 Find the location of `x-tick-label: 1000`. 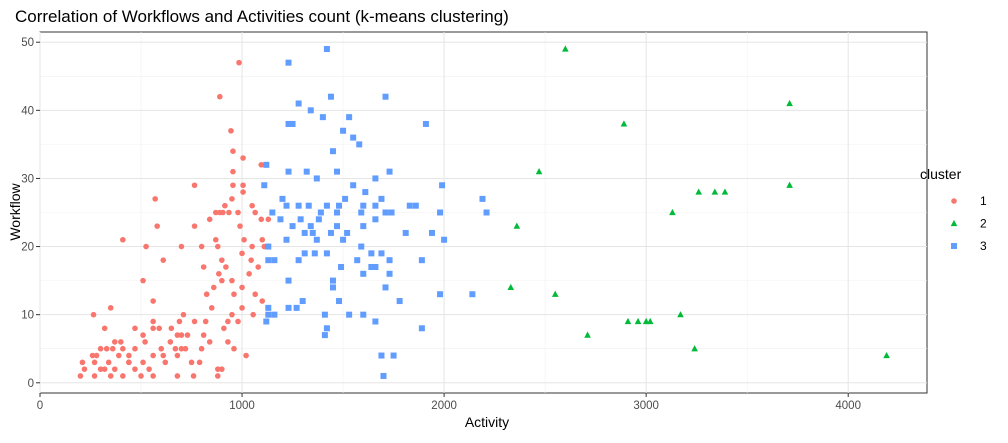

x-tick-label: 1000 is located at coordinates (242, 406).